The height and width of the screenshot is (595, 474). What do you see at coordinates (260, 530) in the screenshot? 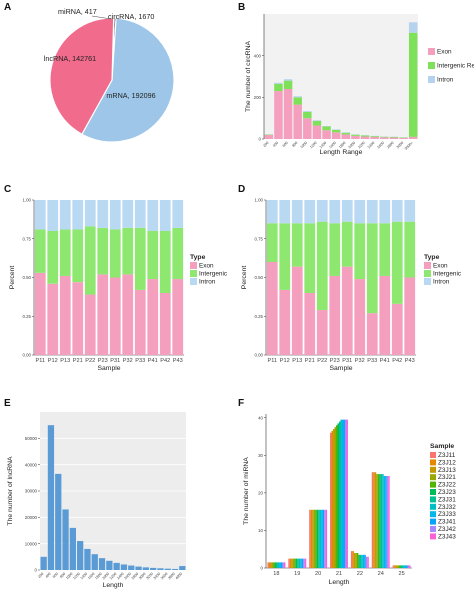
I see `y-tick-label: 10` at bounding box center [260, 530].